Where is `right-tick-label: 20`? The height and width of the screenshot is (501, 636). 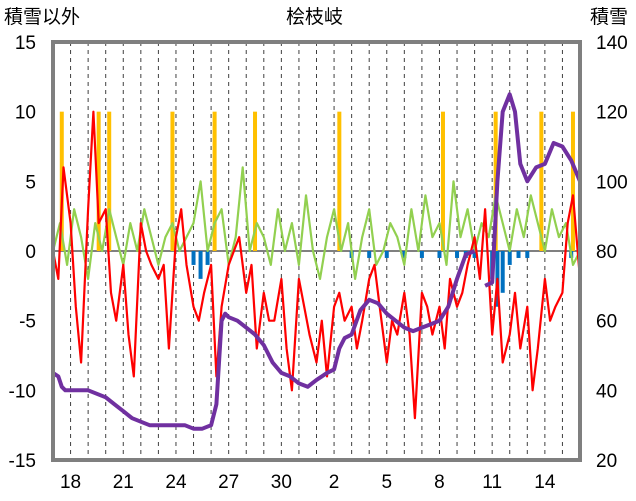
right-tick-label: 20 is located at coordinates (606, 461).